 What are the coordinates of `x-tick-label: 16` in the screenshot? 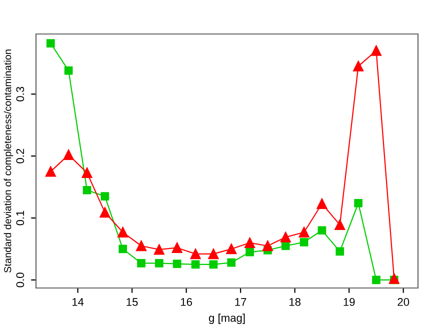 It's located at (186, 302).